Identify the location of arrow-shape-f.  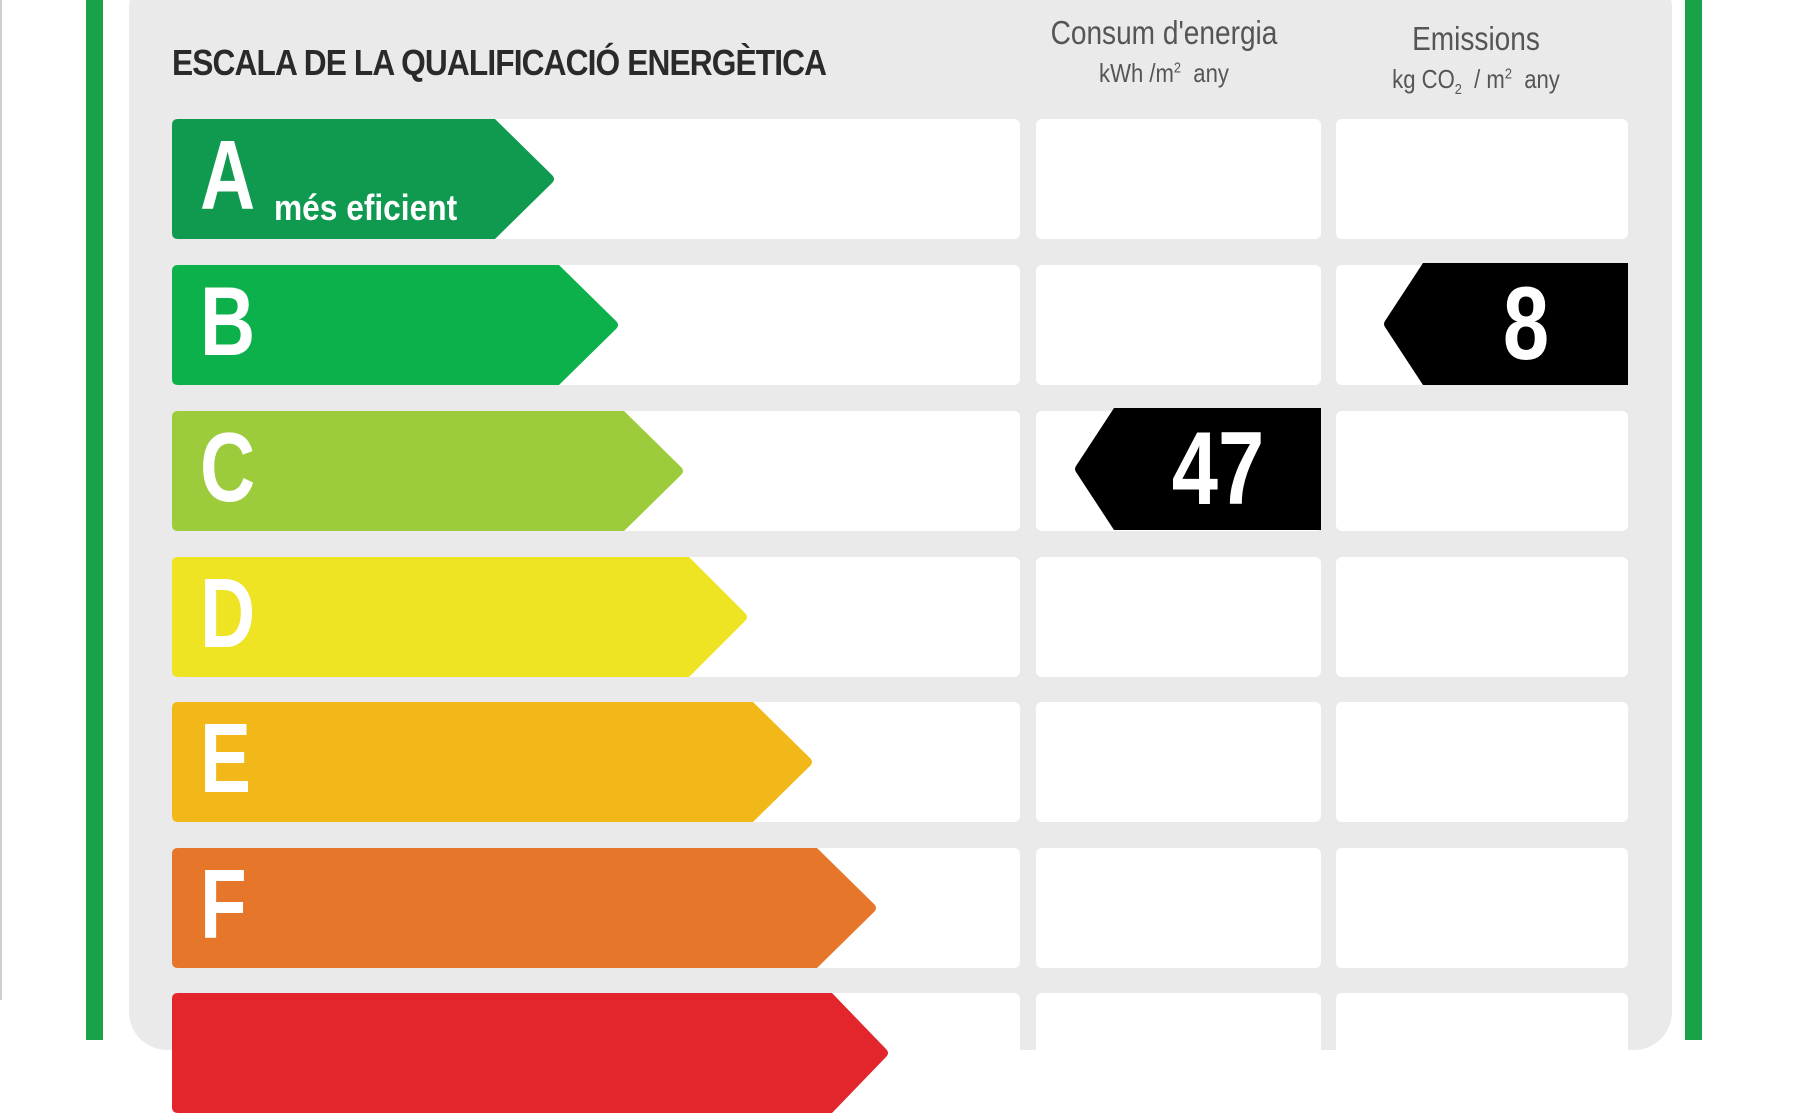
(524, 908).